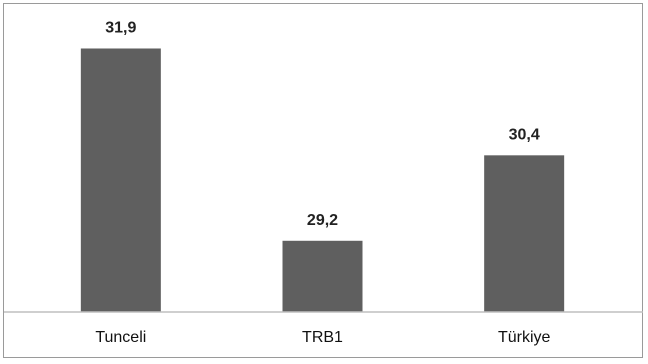 Image resolution: width=648 pixels, height=364 pixels. What do you see at coordinates (524, 337) in the screenshot?
I see `x-tick-label-2: Türkiye` at bounding box center [524, 337].